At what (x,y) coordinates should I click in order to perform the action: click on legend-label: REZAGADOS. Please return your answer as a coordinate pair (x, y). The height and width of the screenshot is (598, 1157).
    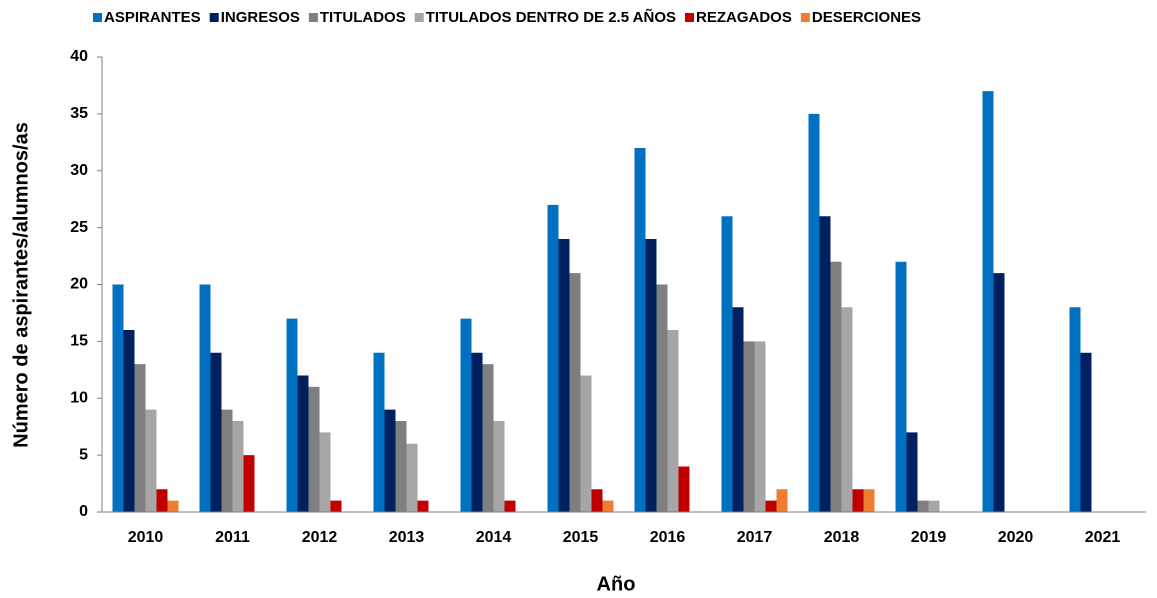
    Looking at the image, I should click on (744, 17).